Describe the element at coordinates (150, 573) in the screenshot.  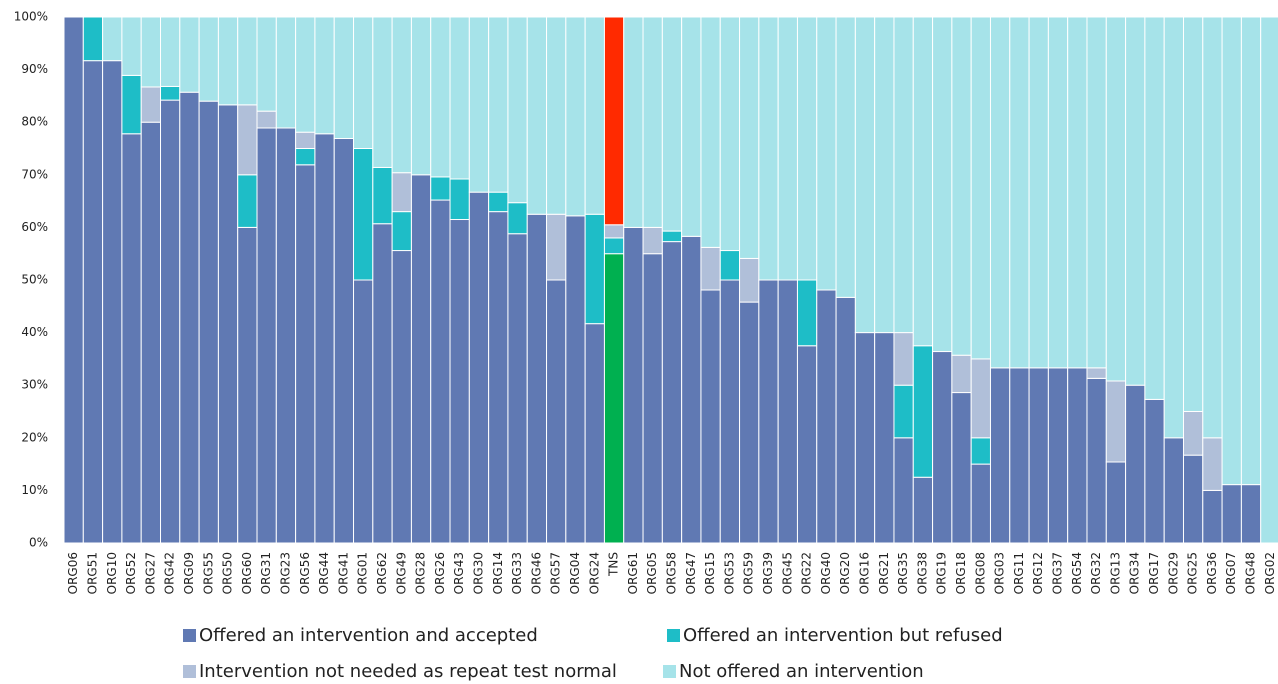
I see `x-tick-label: ORG27` at that location.